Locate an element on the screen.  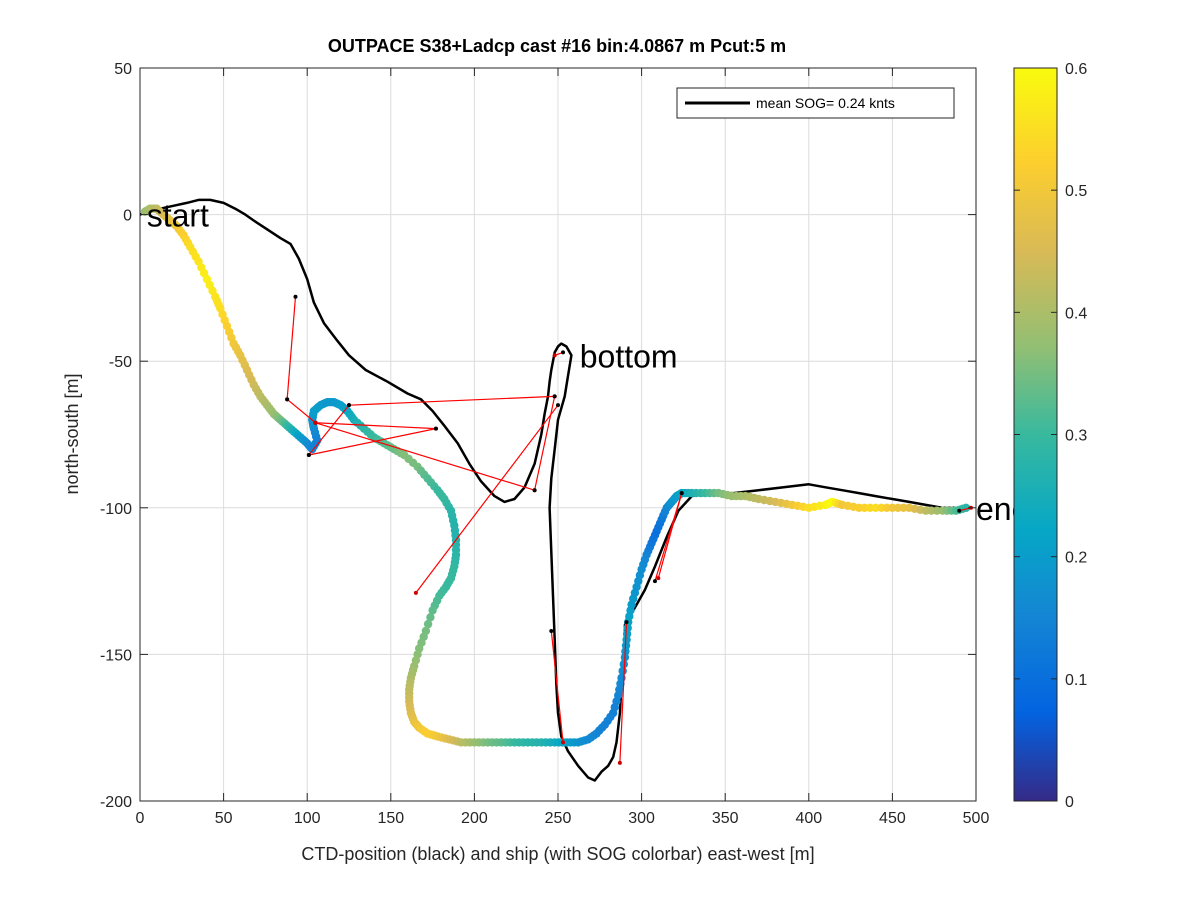
y-tick-label: 50 is located at coordinates (123, 69).